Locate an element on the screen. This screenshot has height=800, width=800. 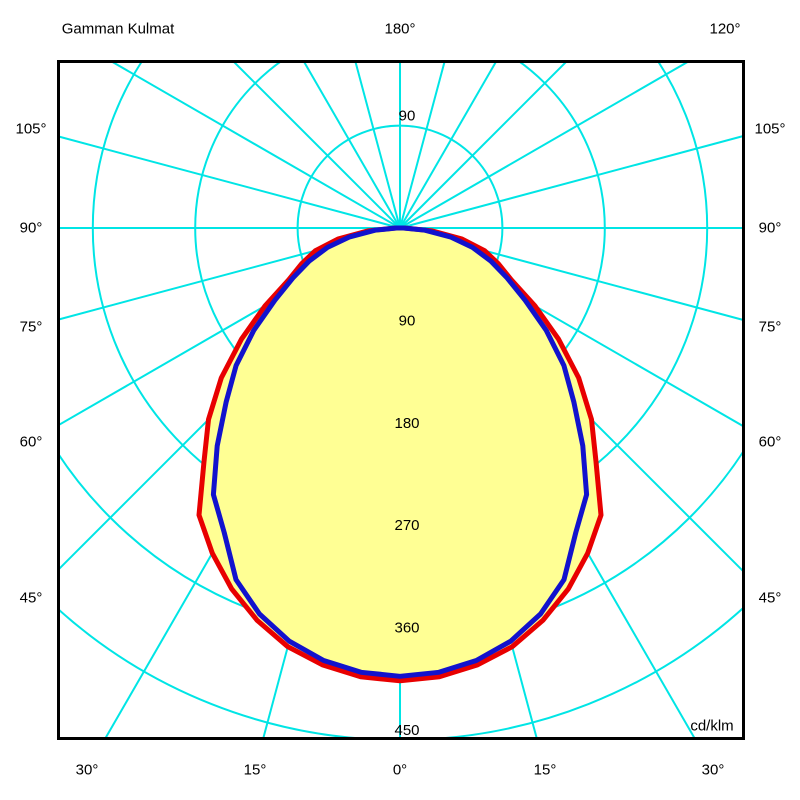
unit-label: cd/klm is located at coordinates (712, 726).